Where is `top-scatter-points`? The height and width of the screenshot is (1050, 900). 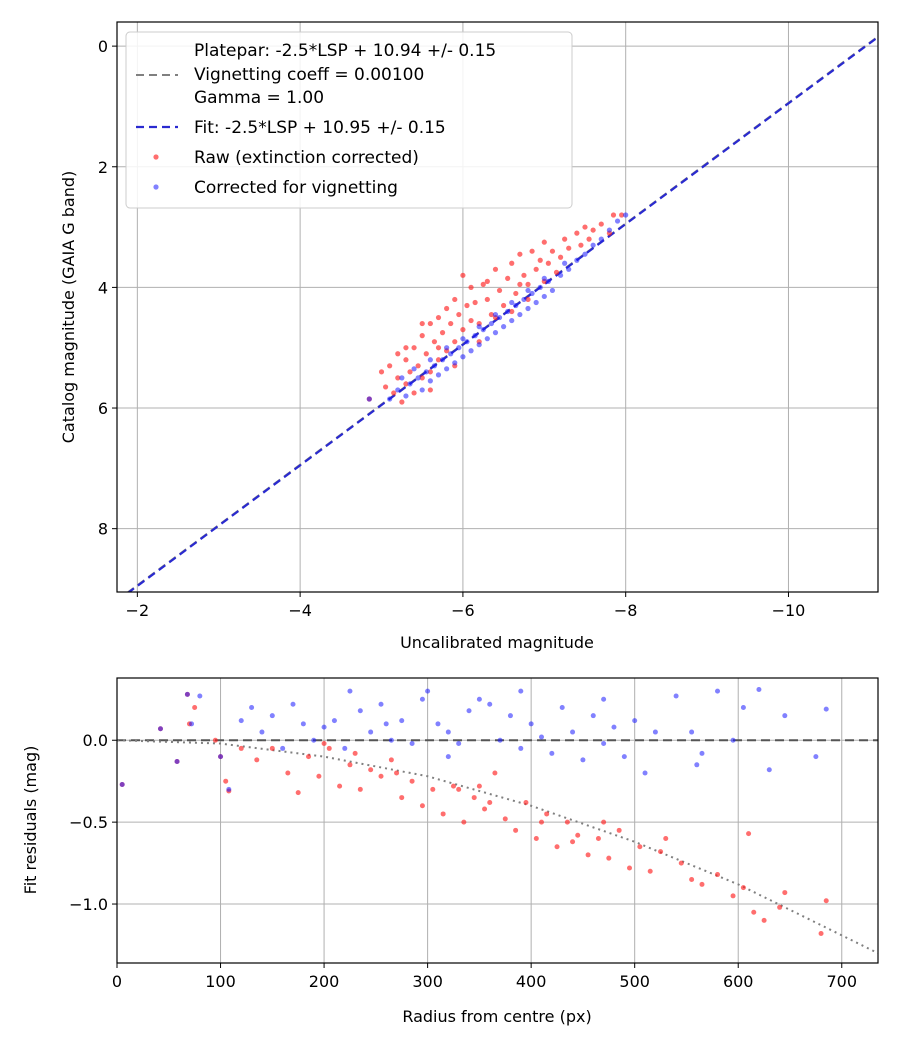
top-scatter-points is located at coordinates (497, 308).